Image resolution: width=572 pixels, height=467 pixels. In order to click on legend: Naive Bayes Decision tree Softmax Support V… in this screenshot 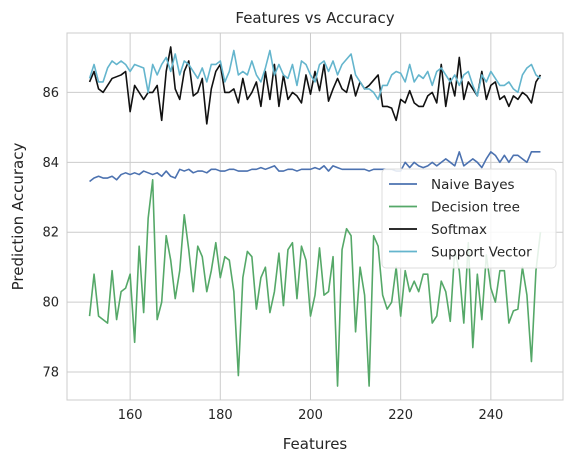, I will do `click(469, 218)`.